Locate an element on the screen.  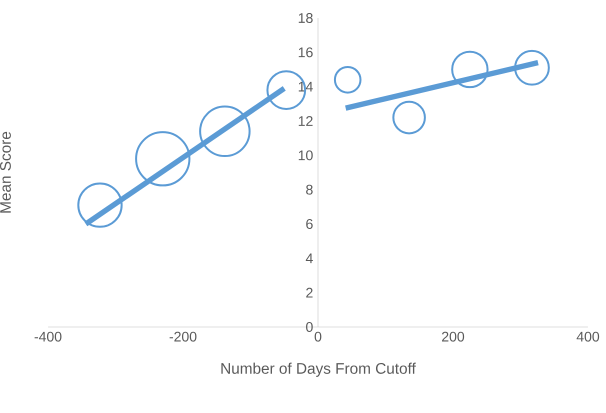
x-axis-title: Number of Days From Cutoff is located at coordinates (318, 369).